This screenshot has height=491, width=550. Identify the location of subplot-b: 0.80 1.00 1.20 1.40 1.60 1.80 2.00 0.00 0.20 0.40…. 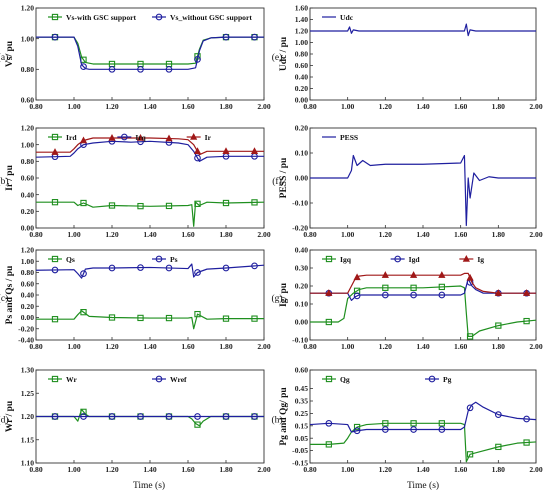
(135, 181).